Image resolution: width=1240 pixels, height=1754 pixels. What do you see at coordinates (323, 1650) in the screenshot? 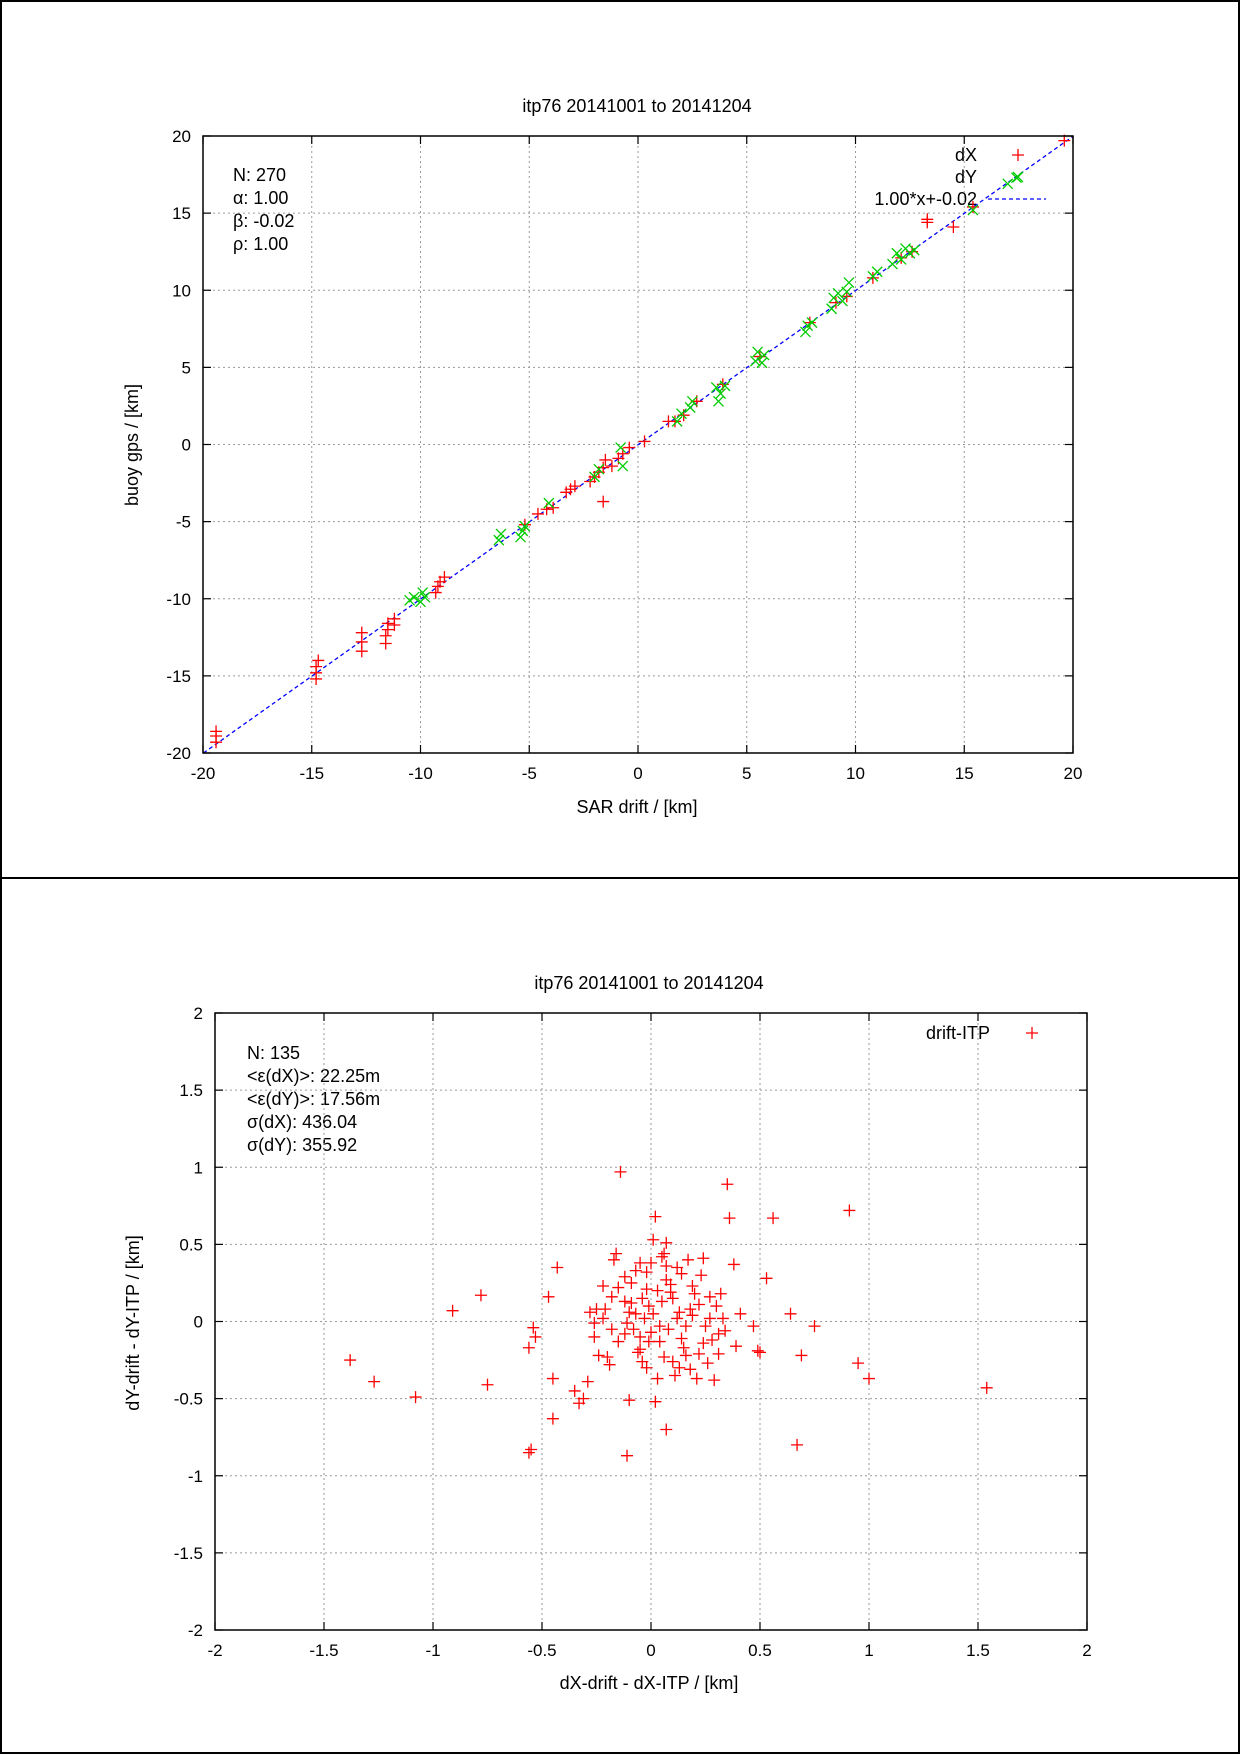
I see `chart2-xtick-label: -1.5` at bounding box center [323, 1650].